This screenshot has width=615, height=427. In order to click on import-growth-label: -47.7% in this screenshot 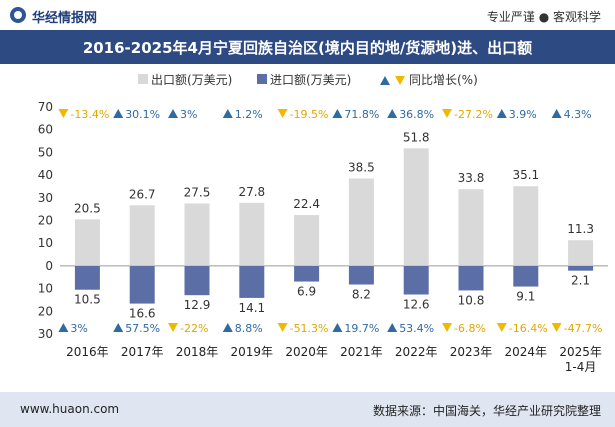, I will do `click(583, 328)`.